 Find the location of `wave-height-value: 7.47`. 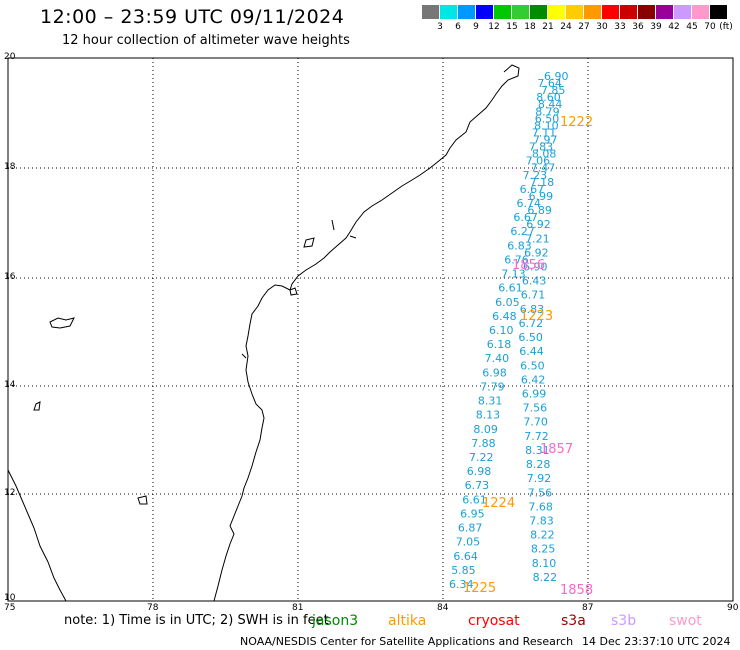

wave-height-value: 7.47 is located at coordinates (543, 168).